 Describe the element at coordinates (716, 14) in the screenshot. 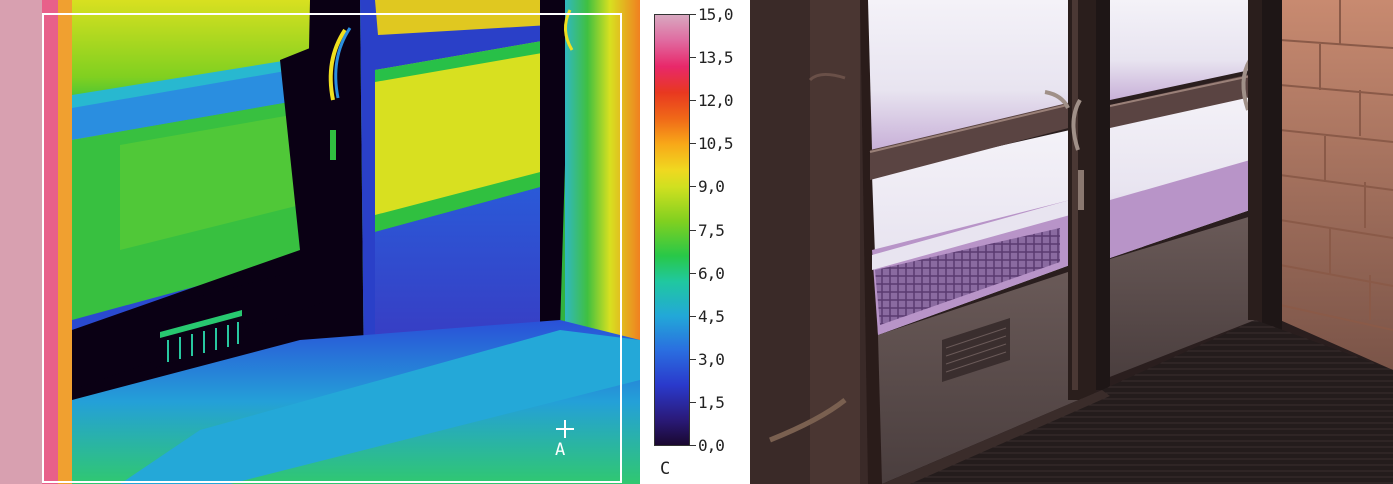

I see `scale-tick-label: 15,0` at that location.